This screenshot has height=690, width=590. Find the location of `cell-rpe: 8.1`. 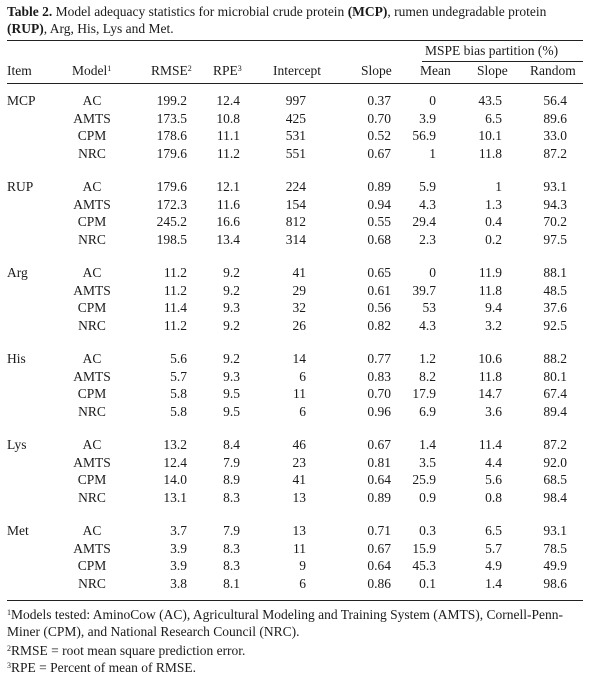

cell-rpe: 8.1 is located at coordinates (231, 583).